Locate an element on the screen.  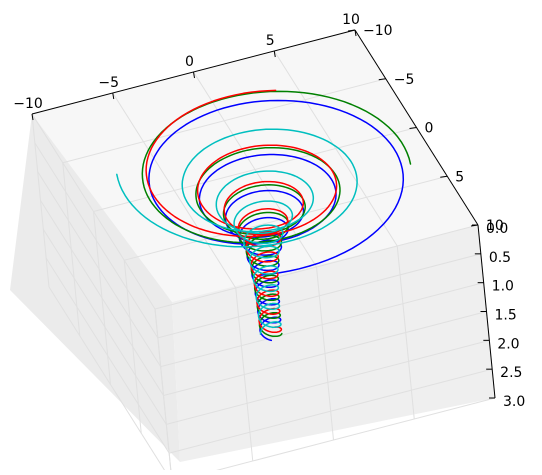
z-tick-label: 2.0 is located at coordinates (508, 344).